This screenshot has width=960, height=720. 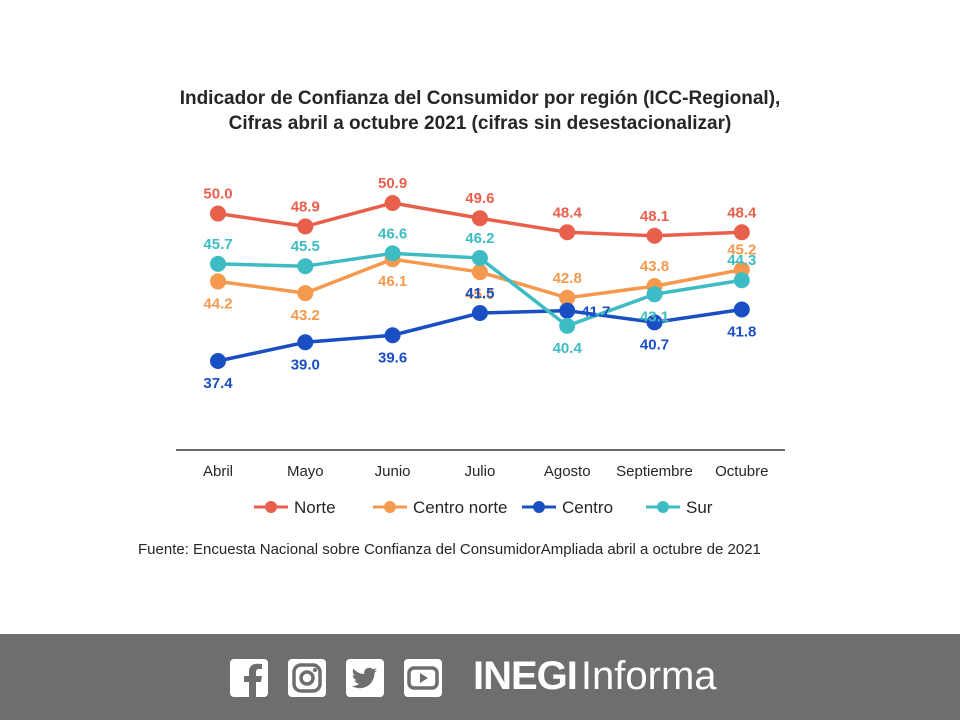 What do you see at coordinates (654, 471) in the screenshot?
I see `x-tick-label: Septiembre` at bounding box center [654, 471].